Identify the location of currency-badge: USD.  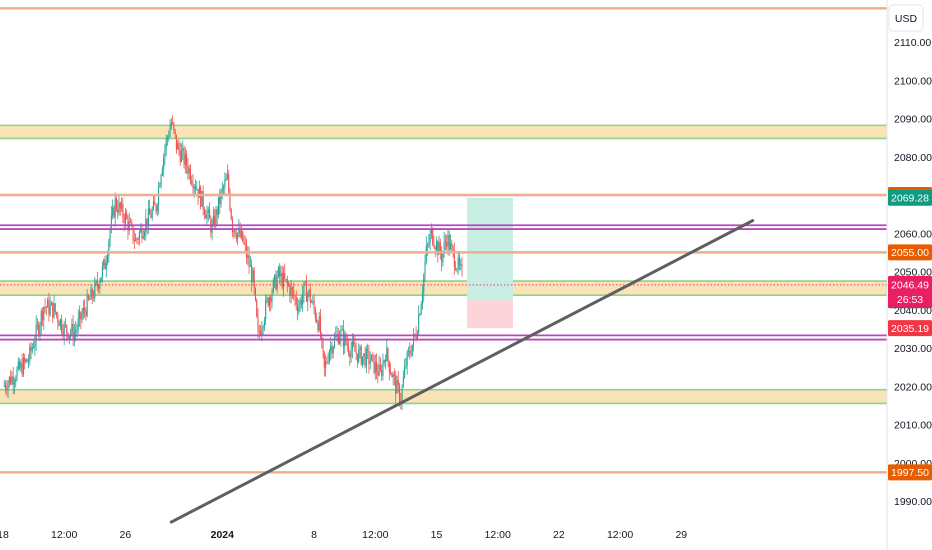
(906, 18).